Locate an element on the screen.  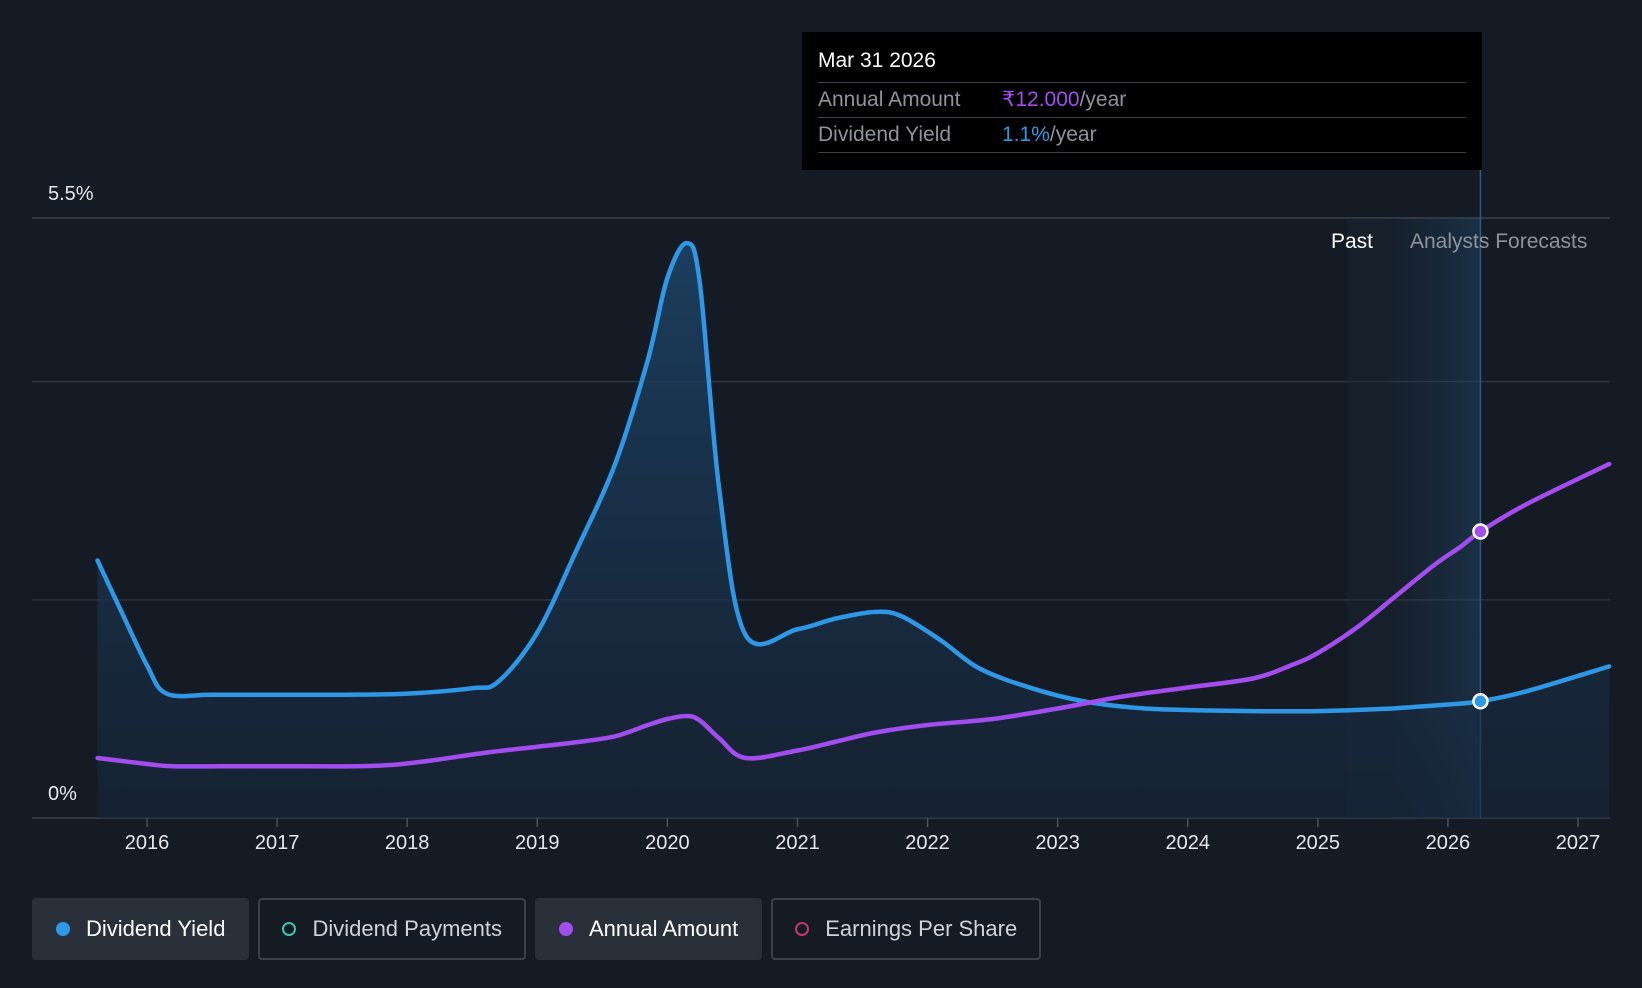
forecast-label: Analysts Forecasts is located at coordinates (1499, 241).